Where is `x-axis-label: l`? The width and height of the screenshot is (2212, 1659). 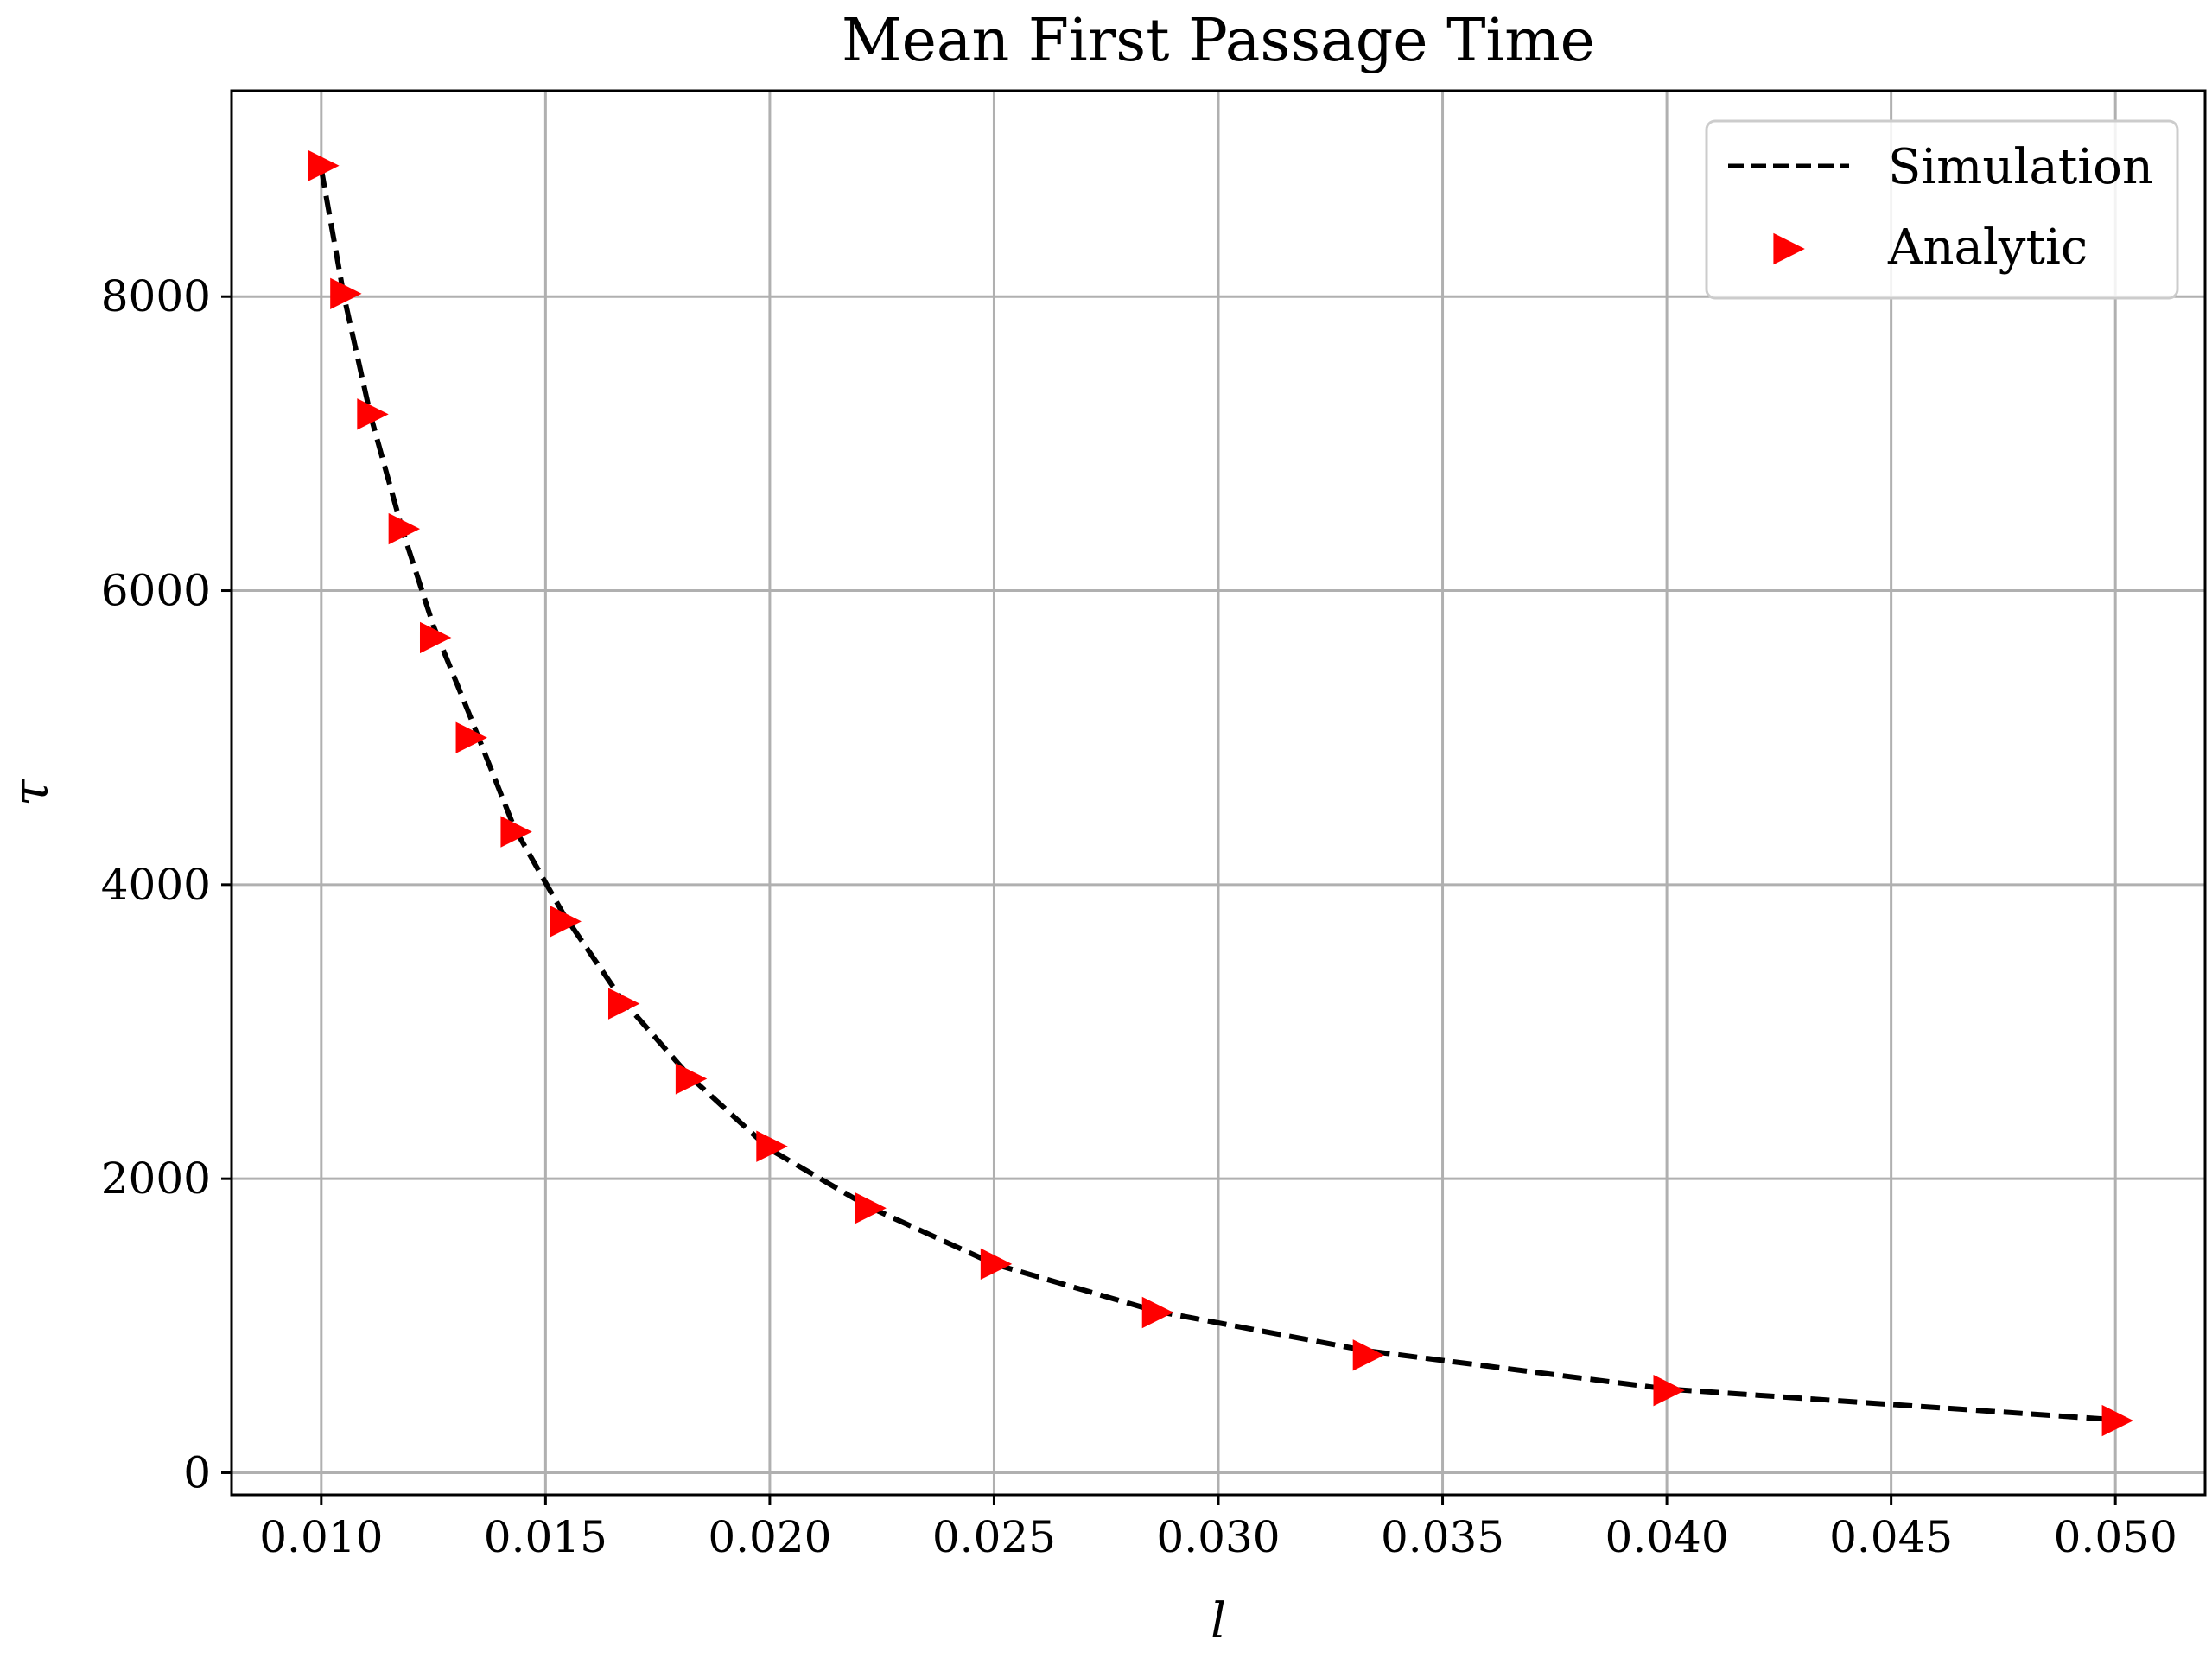
x-axis-label: l is located at coordinates (1218, 1621).